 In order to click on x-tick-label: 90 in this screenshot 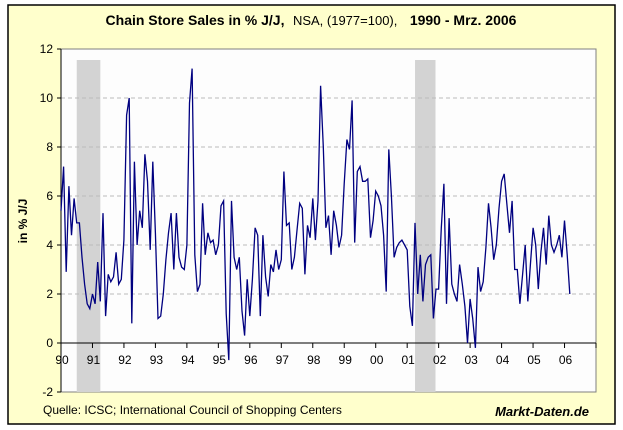, I will do `click(62, 360)`.